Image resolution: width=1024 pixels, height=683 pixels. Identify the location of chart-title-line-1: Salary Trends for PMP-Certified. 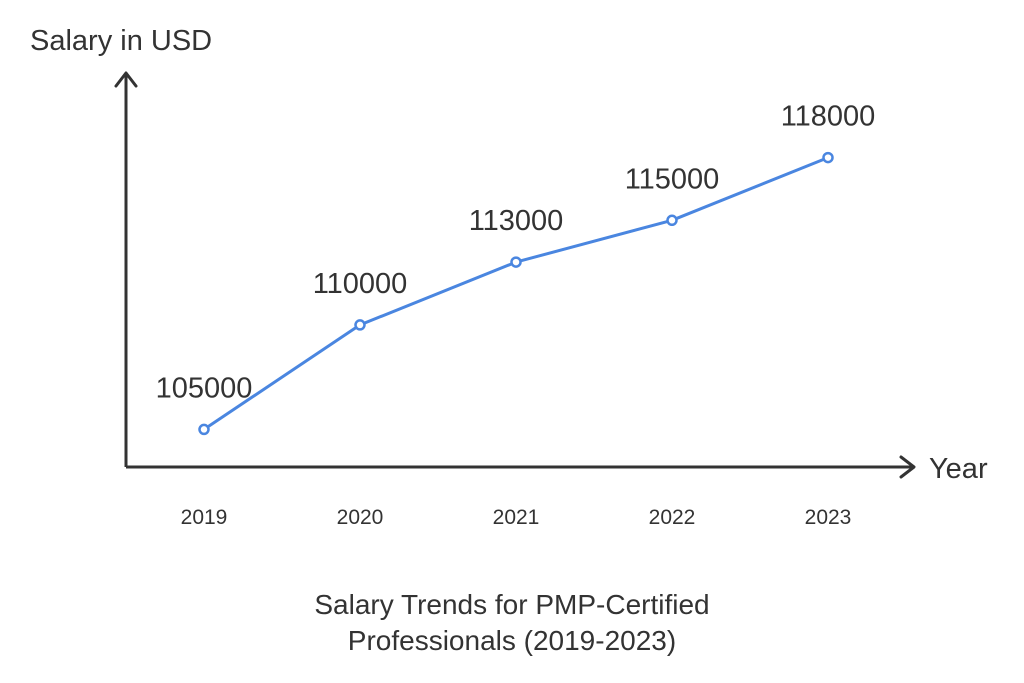
(511, 604).